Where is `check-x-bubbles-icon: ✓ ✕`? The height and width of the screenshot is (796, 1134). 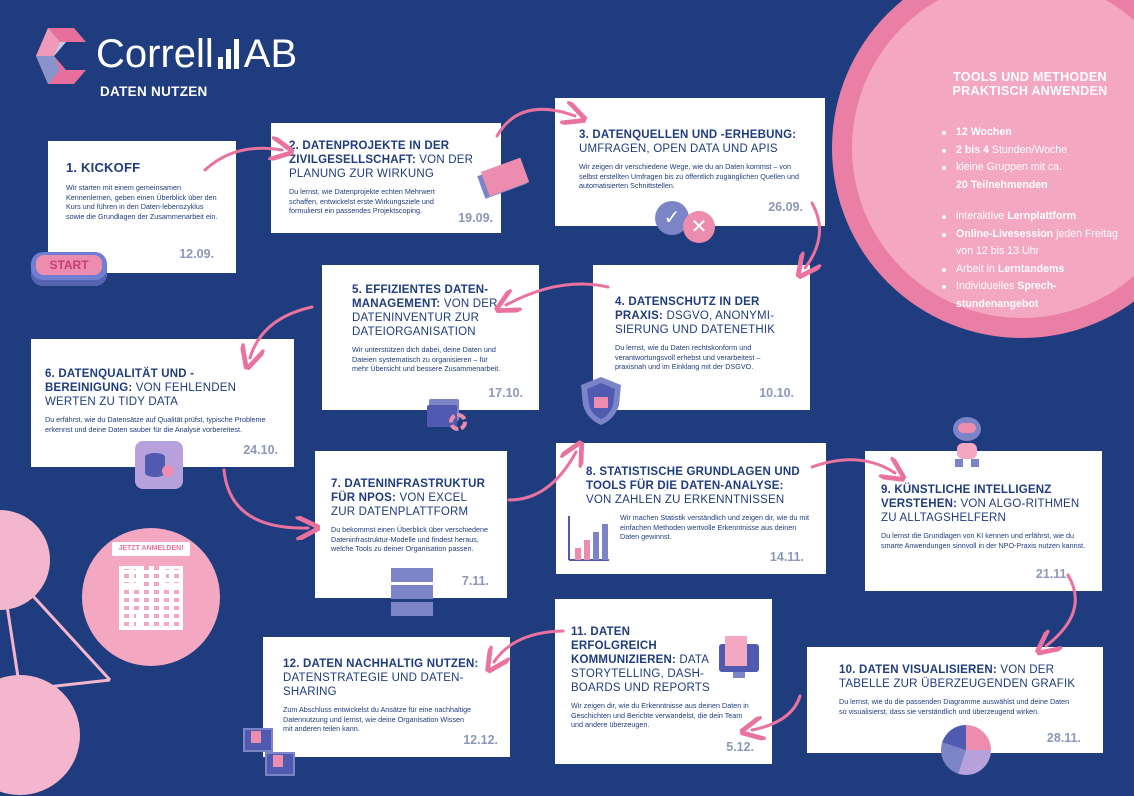
check-x-bubbles-icon: ✓ ✕ is located at coordinates (686, 223).